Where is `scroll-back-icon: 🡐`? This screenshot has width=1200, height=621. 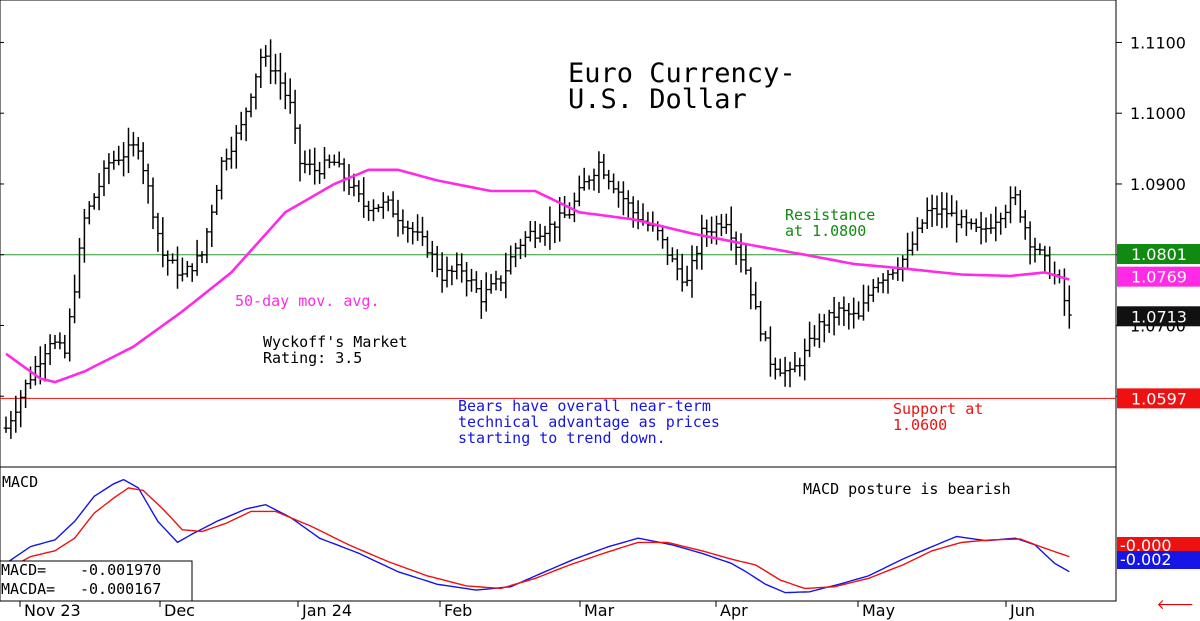
scroll-back-icon: 🡐 is located at coordinates (1175, 605).